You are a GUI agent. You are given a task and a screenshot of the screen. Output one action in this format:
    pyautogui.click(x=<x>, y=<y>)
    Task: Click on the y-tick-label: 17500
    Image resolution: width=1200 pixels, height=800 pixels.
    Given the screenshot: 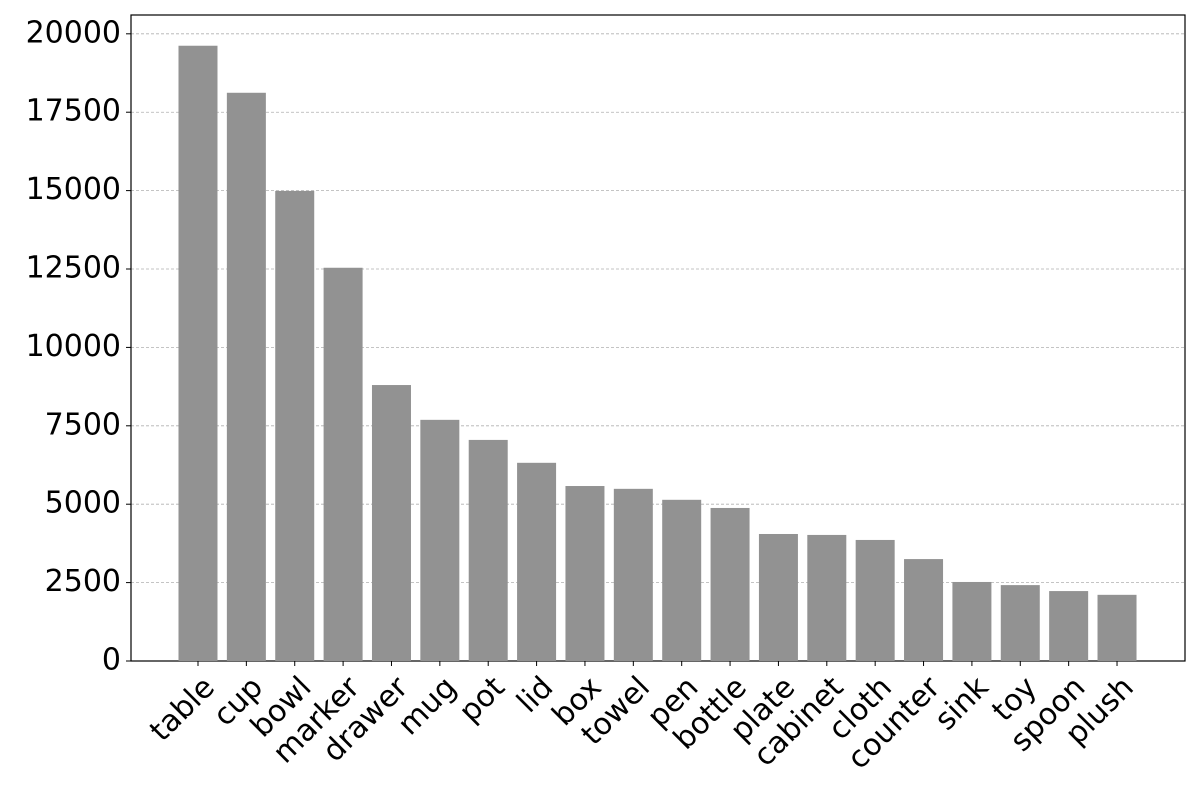 What is the action you would take?
    pyautogui.click(x=73, y=111)
    